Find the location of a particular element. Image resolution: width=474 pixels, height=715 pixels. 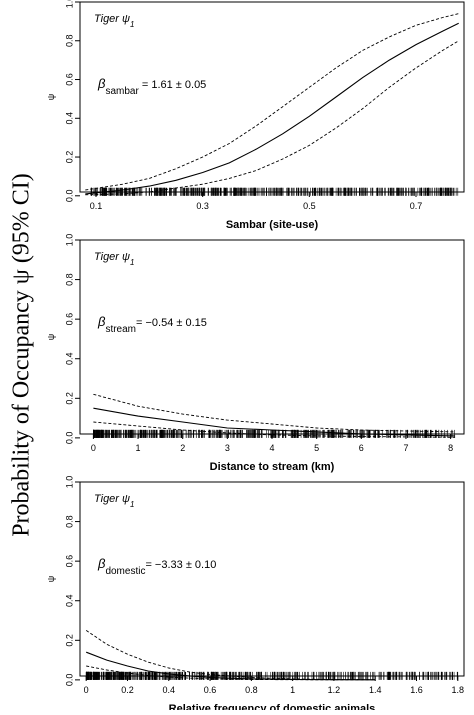

x-axis-label: Sambar (site-use) is located at coordinates (272, 225).